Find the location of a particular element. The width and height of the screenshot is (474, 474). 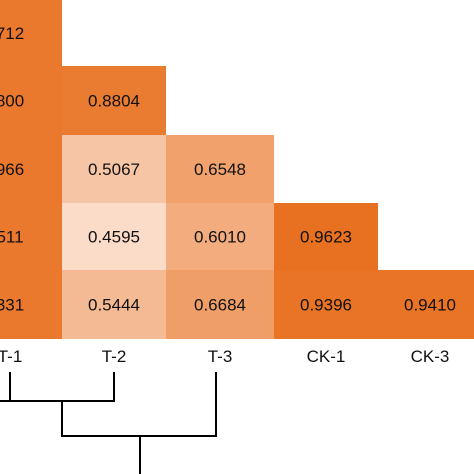

column-label: CK-3 is located at coordinates (430, 356).